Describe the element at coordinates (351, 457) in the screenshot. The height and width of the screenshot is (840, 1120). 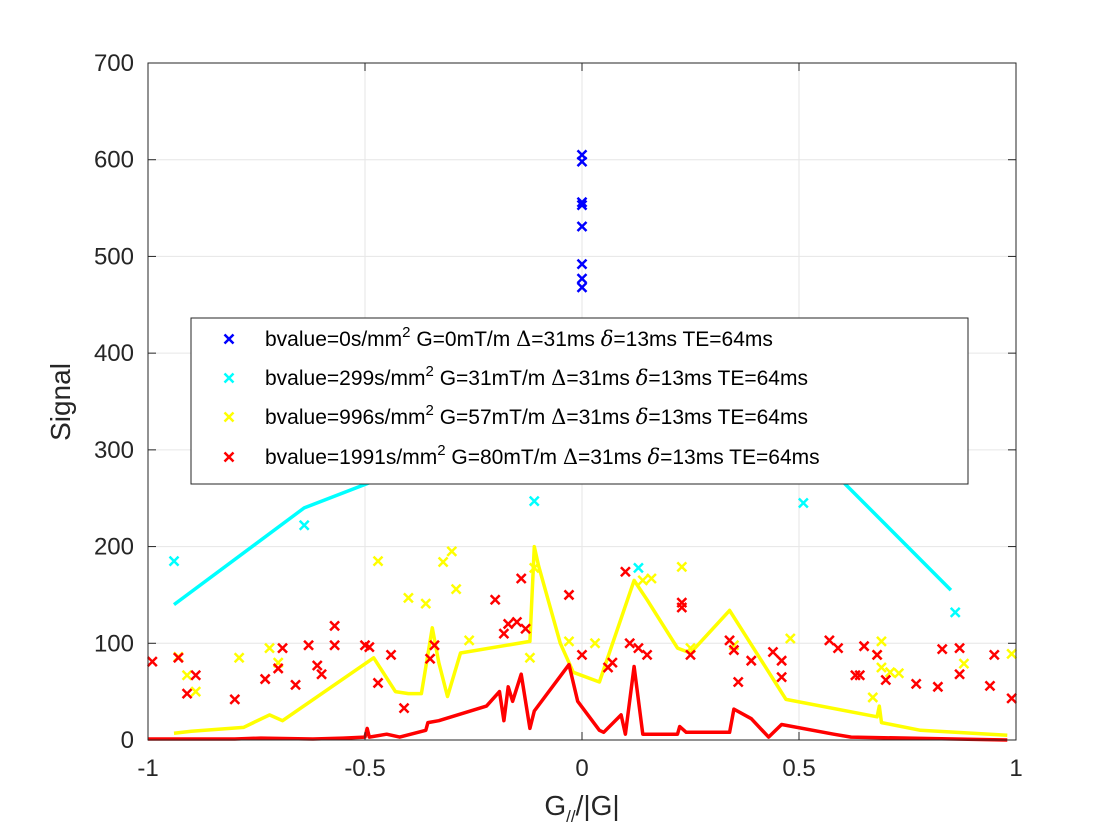
I see `legend-text-p1: bvalue=1991s/mm` at that location.